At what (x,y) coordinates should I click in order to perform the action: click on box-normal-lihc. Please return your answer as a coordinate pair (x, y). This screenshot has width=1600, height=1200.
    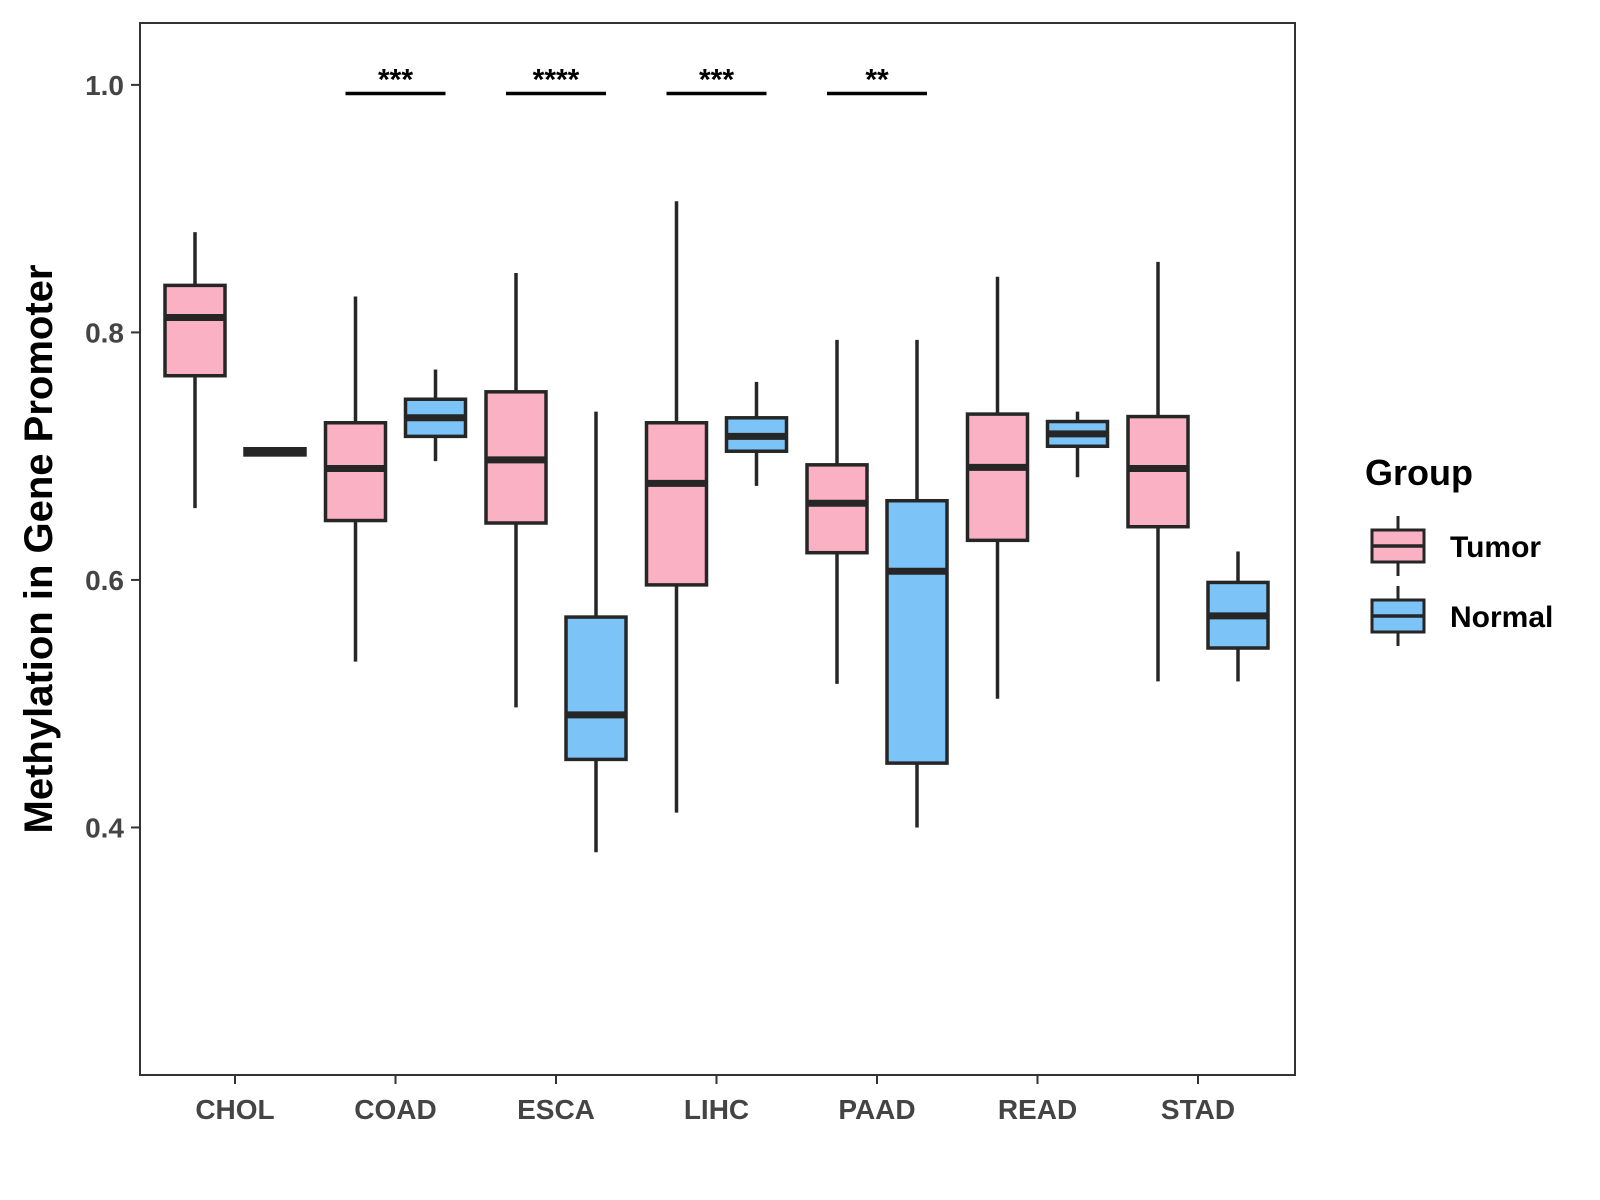
    Looking at the image, I should click on (756, 433).